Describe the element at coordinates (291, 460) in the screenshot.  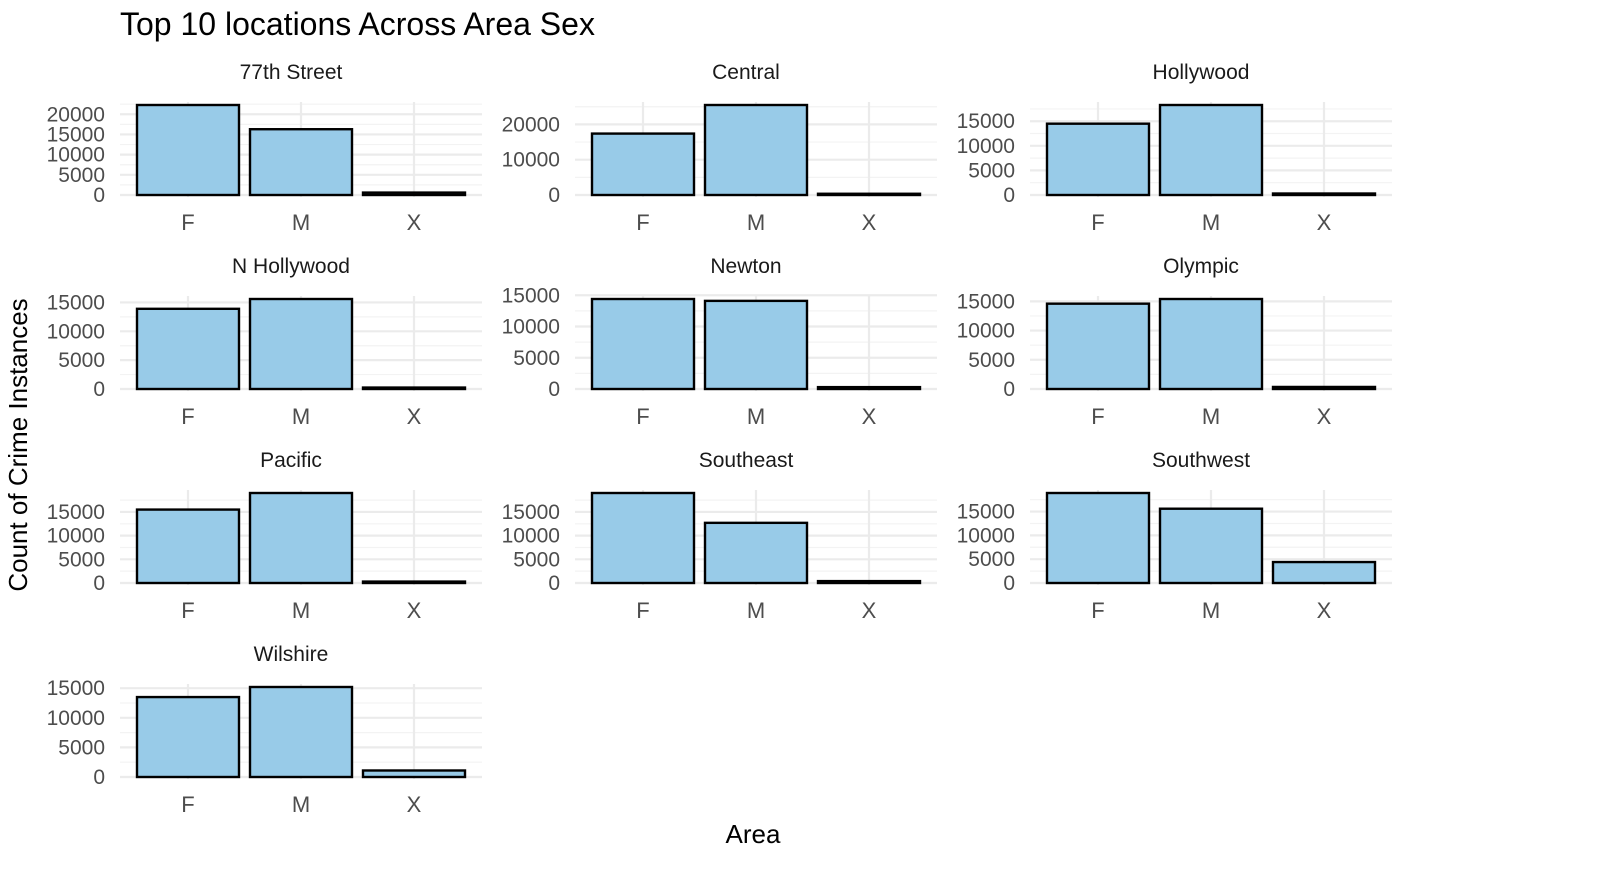
I see `facet-strip-label: Pacific` at that location.